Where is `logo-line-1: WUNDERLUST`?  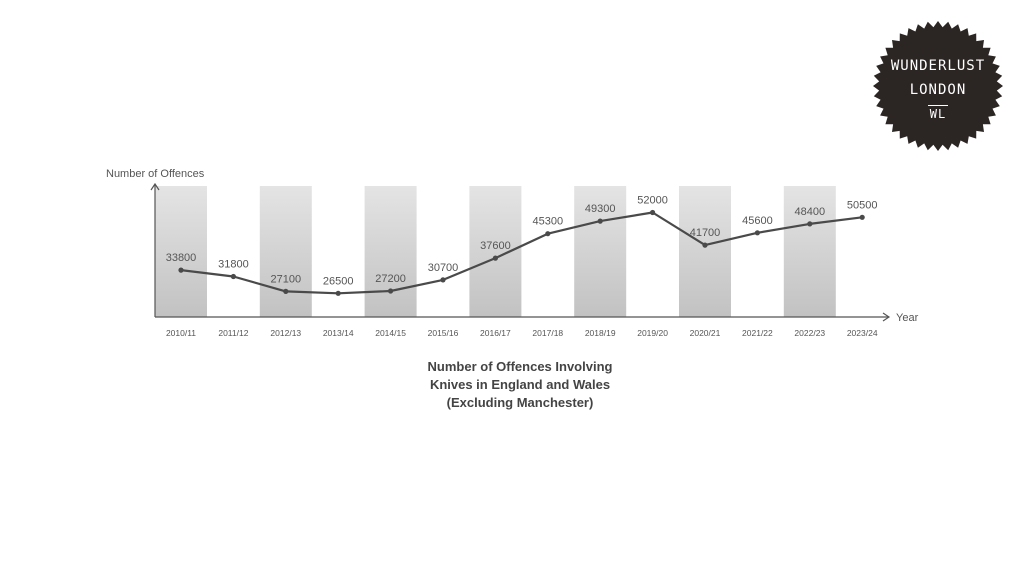 logo-line-1: WUNDERLUST is located at coordinates (938, 66).